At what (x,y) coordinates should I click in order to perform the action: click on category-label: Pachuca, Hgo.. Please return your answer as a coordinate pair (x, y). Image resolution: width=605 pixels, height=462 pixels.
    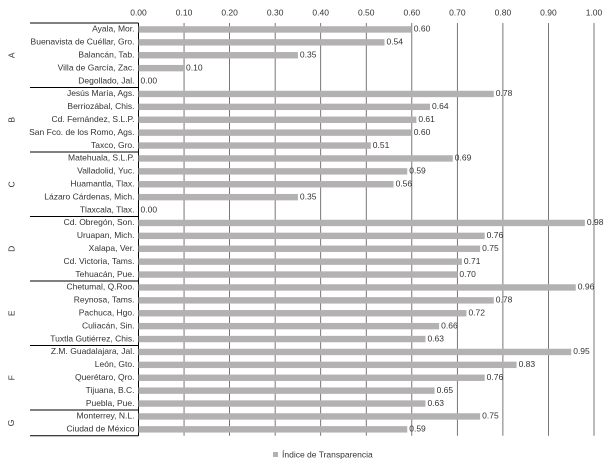
    Looking at the image, I should click on (107, 313).